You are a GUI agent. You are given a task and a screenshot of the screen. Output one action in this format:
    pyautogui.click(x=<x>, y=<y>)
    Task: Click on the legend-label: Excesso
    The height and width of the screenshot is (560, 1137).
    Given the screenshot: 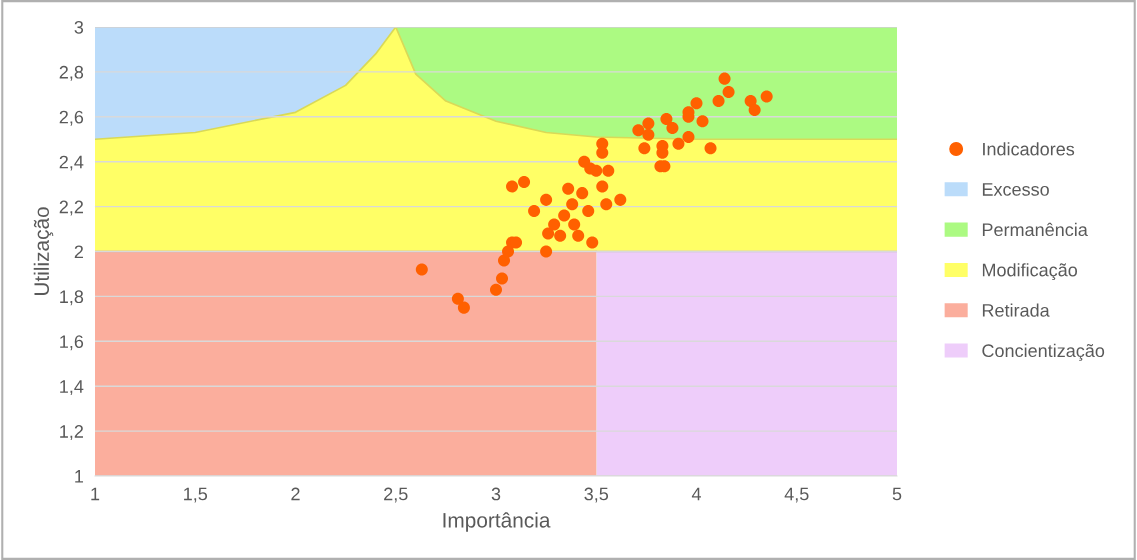 What is the action you would take?
    pyautogui.click(x=1015, y=189)
    